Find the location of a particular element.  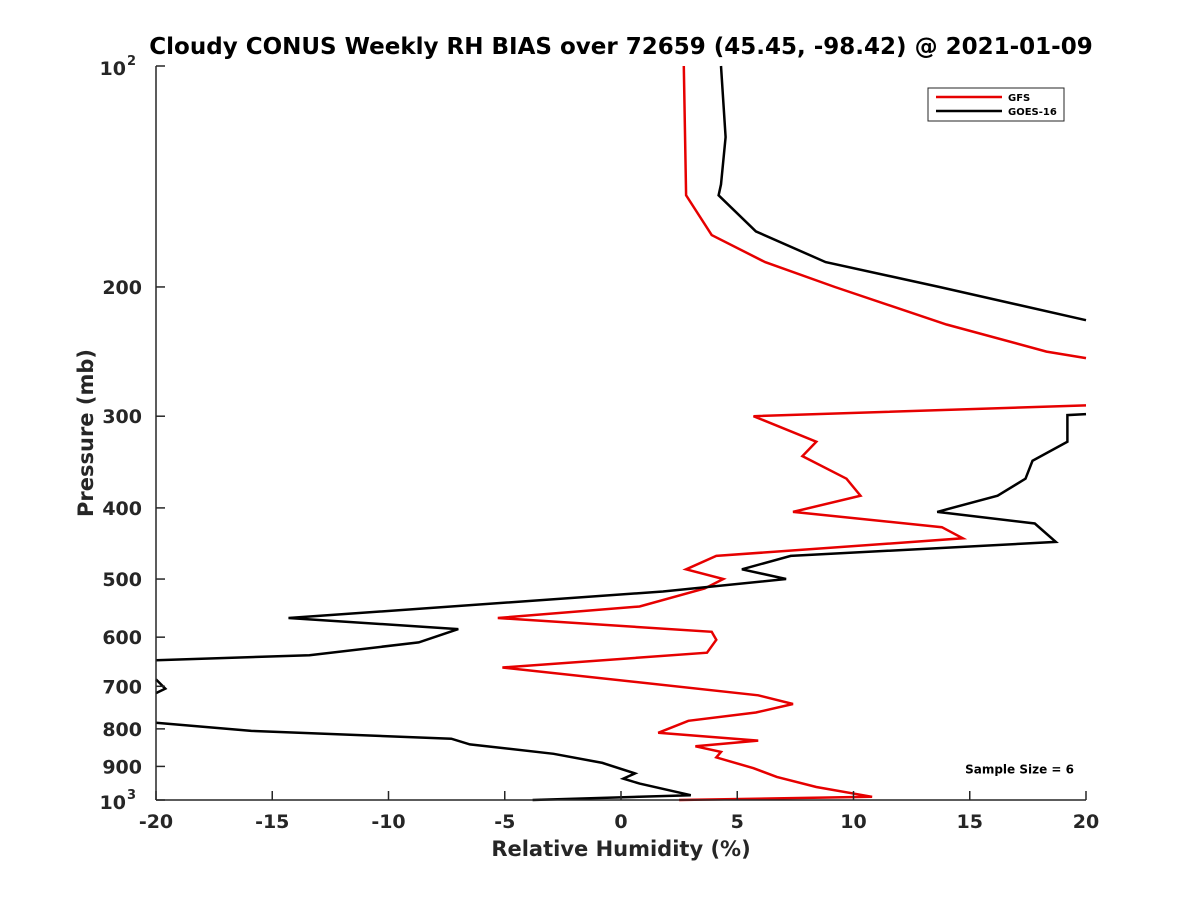

x-tick-label: 15 is located at coordinates (970, 822).